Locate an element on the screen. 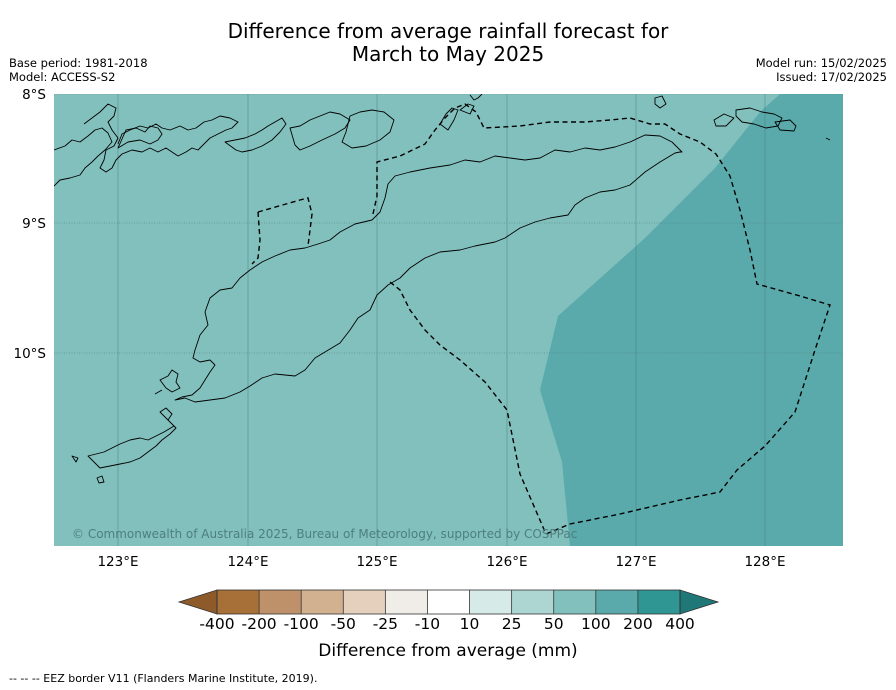 This screenshot has width=896, height=690. colorbar-tick-label: 50 is located at coordinates (553, 624).